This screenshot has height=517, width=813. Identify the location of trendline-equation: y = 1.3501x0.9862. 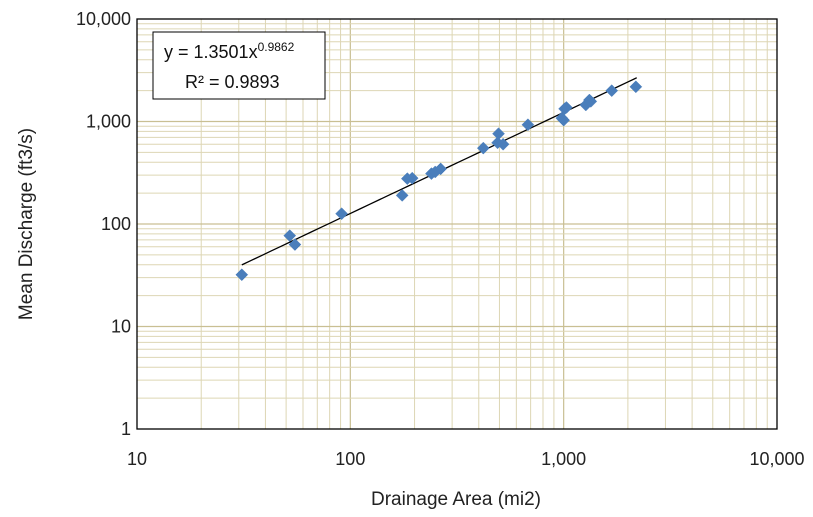
(229, 51).